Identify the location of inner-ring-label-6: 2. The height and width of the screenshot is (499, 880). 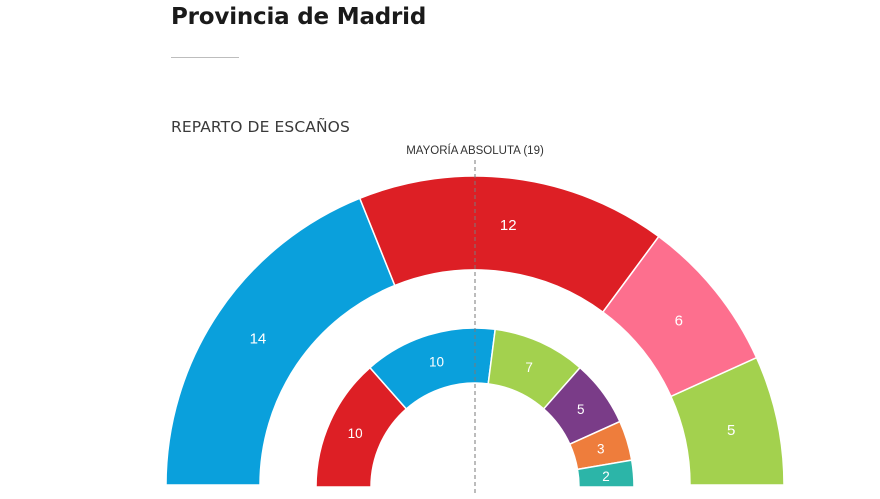
(606, 476).